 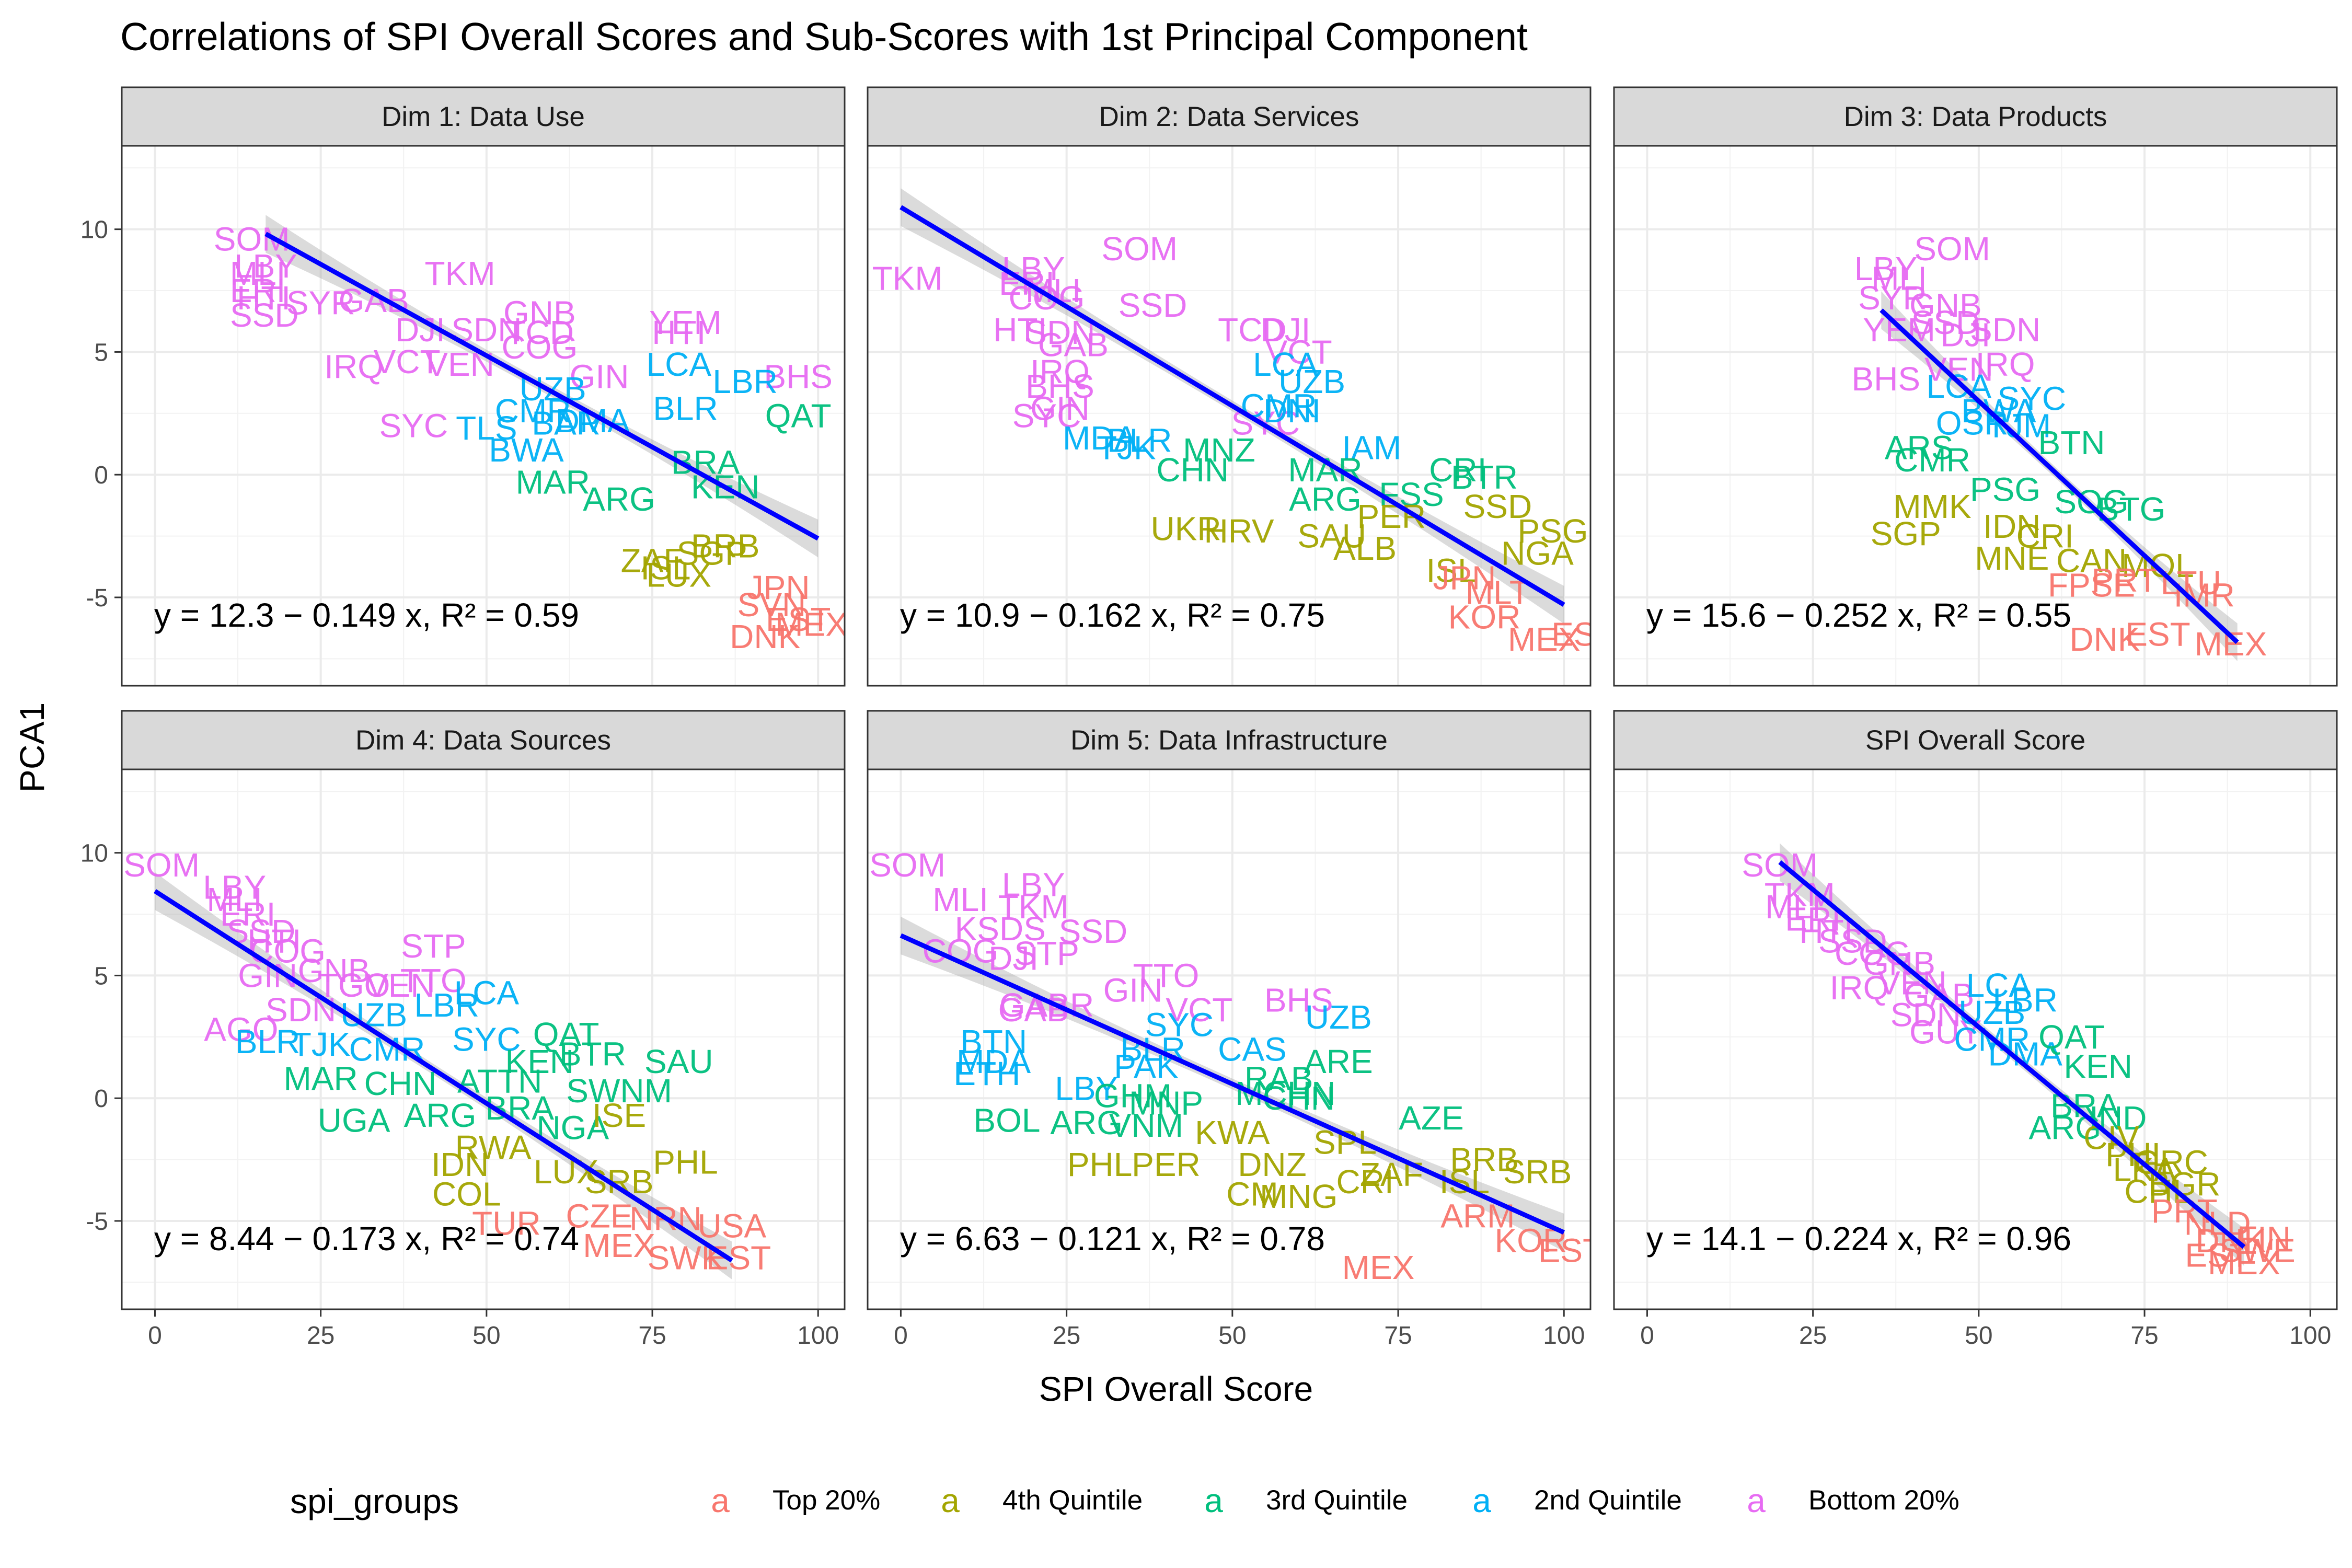 I want to click on point-label: KSDS, so click(x=1000, y=929).